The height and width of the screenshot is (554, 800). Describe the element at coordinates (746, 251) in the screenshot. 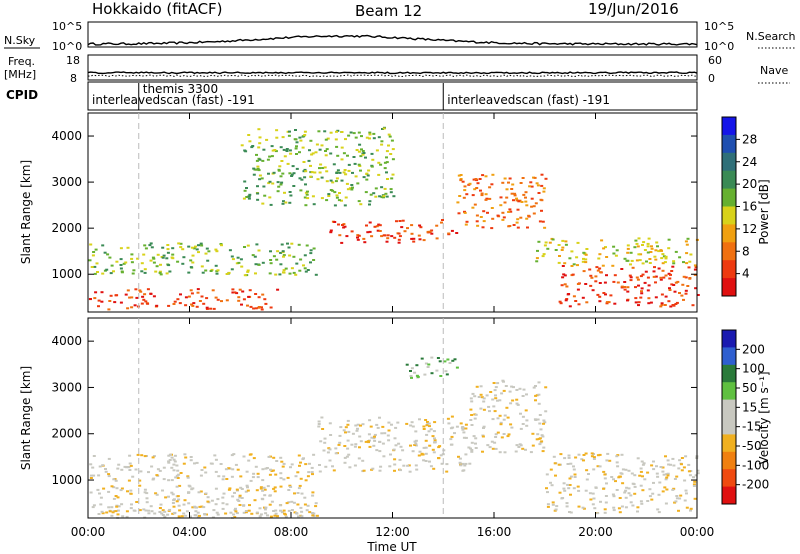

I see `colorbar-tick-label: 8` at that location.